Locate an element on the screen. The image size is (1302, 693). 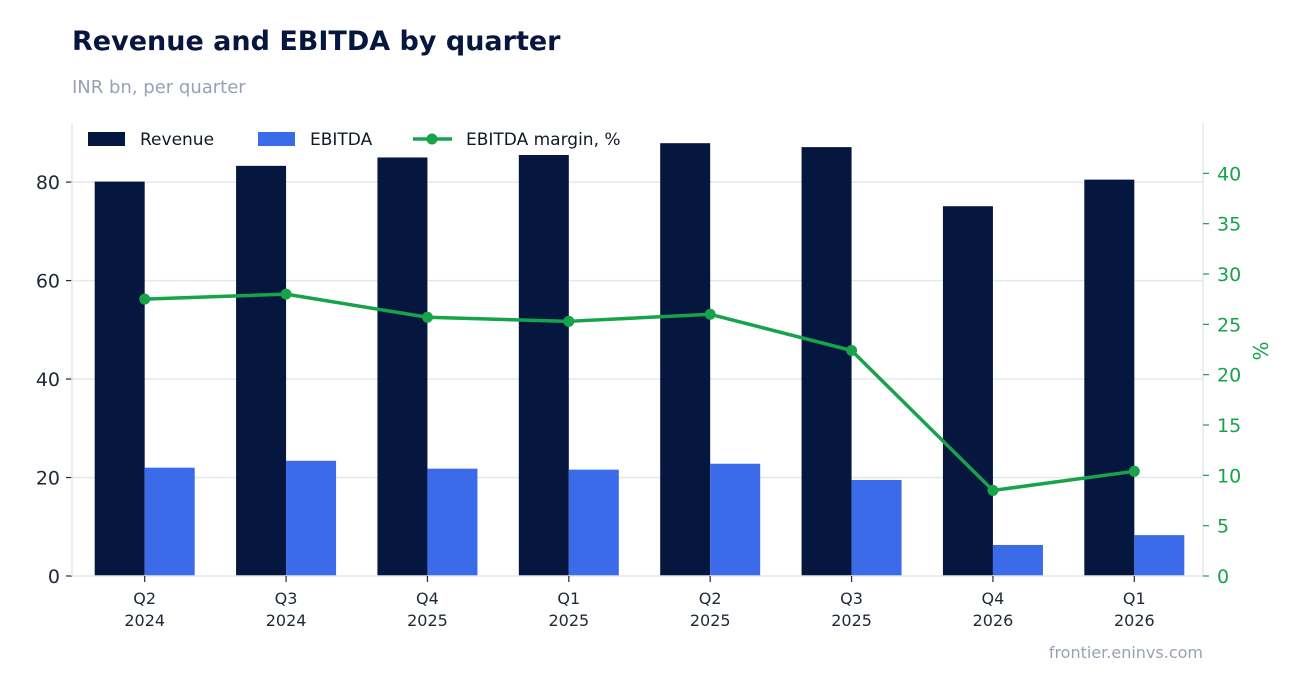
legend-label-ebitda: EBITDA is located at coordinates (341, 140).